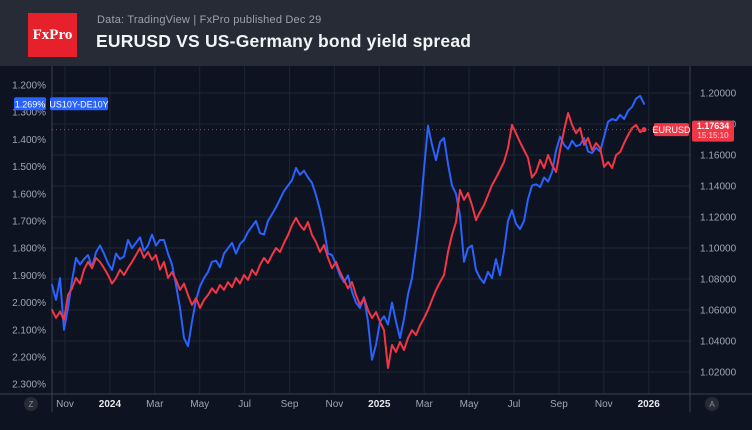 Image resolution: width=752 pixels, height=430 pixels. I want to click on left-axis-tick-label: 1.900%, so click(29, 276).